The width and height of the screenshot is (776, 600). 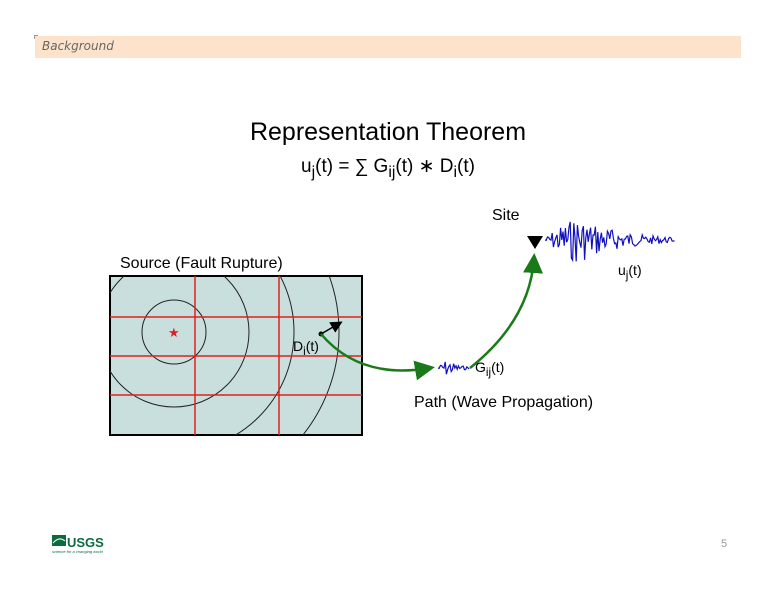 What do you see at coordinates (77, 551) in the screenshot?
I see `svg-text: science for a changing world` at bounding box center [77, 551].